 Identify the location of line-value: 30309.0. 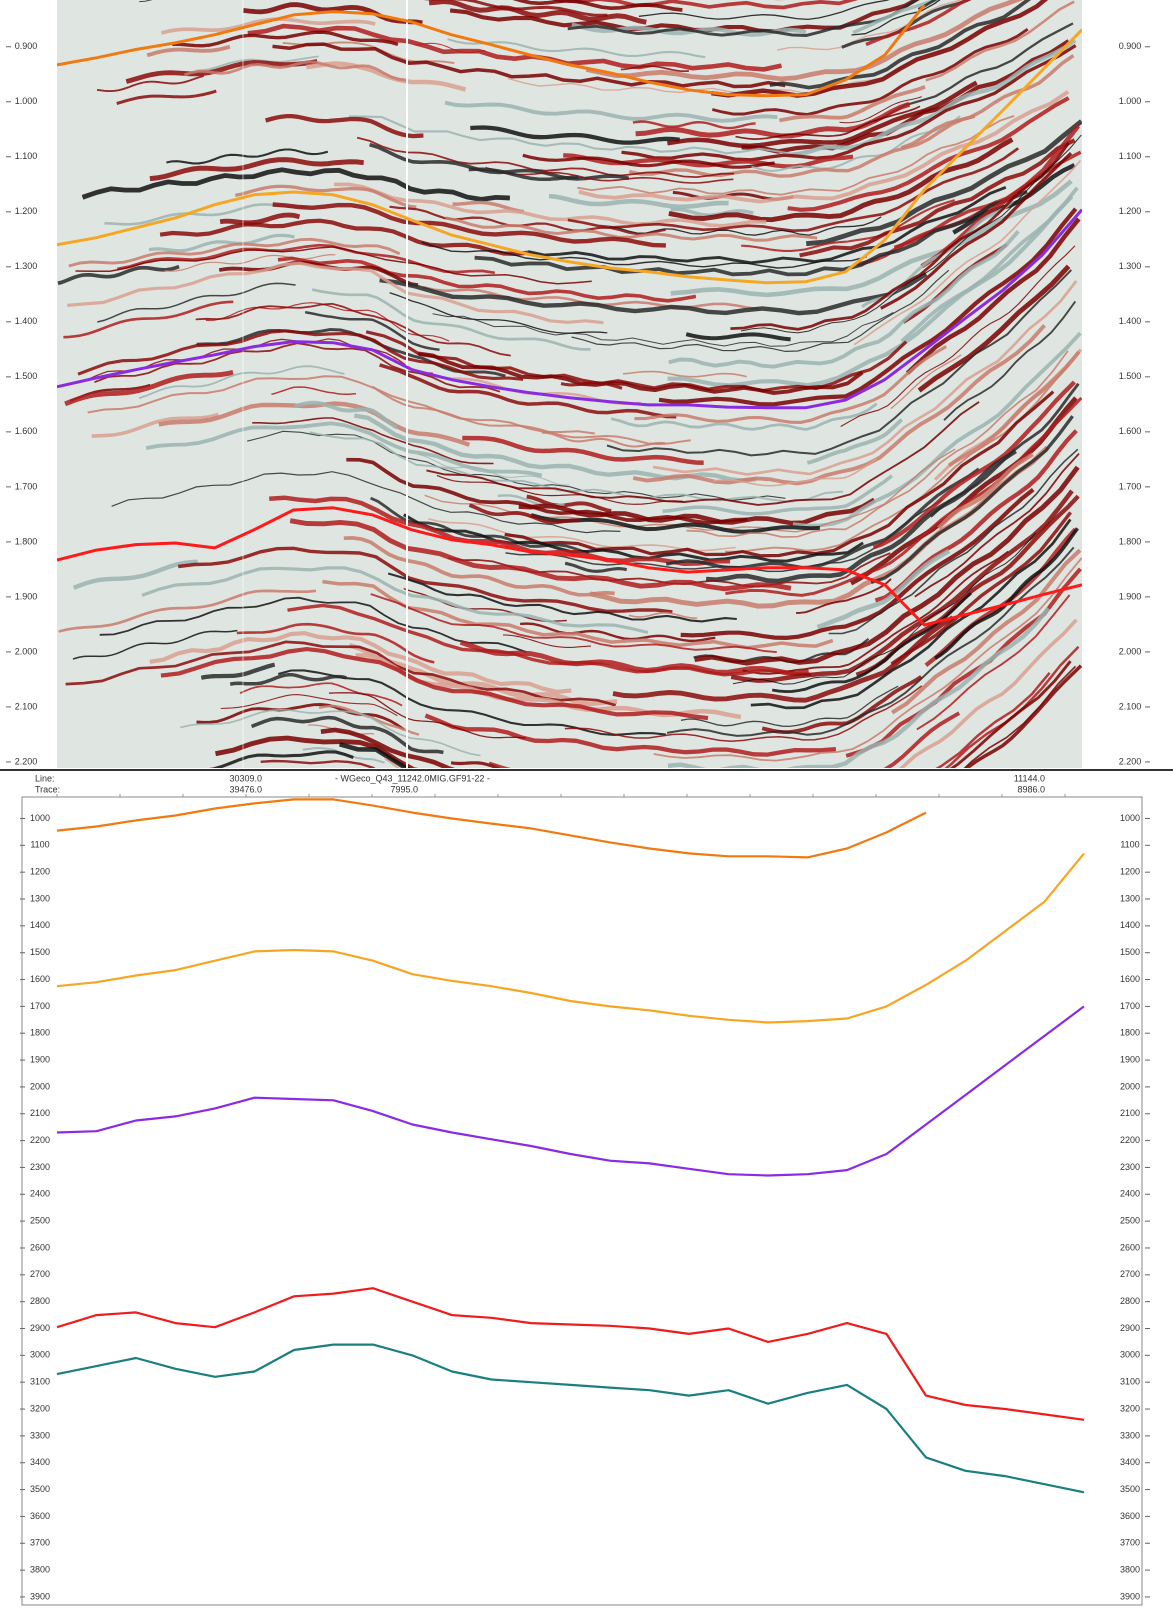
(245, 778).